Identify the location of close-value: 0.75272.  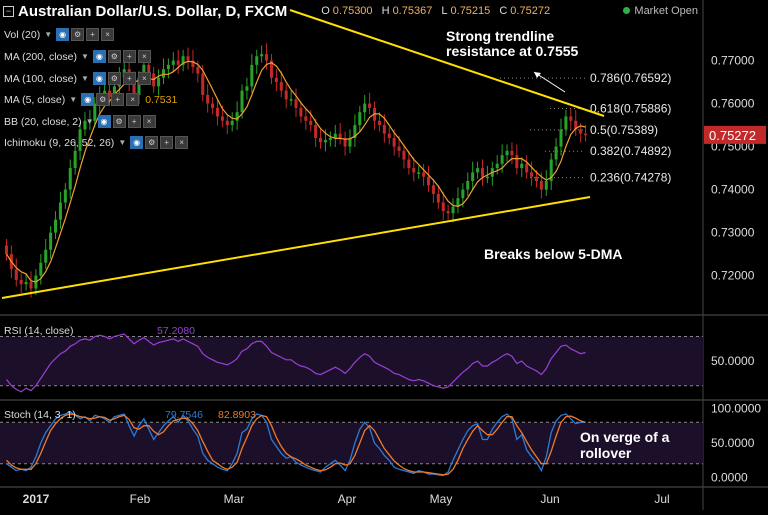
(530, 11).